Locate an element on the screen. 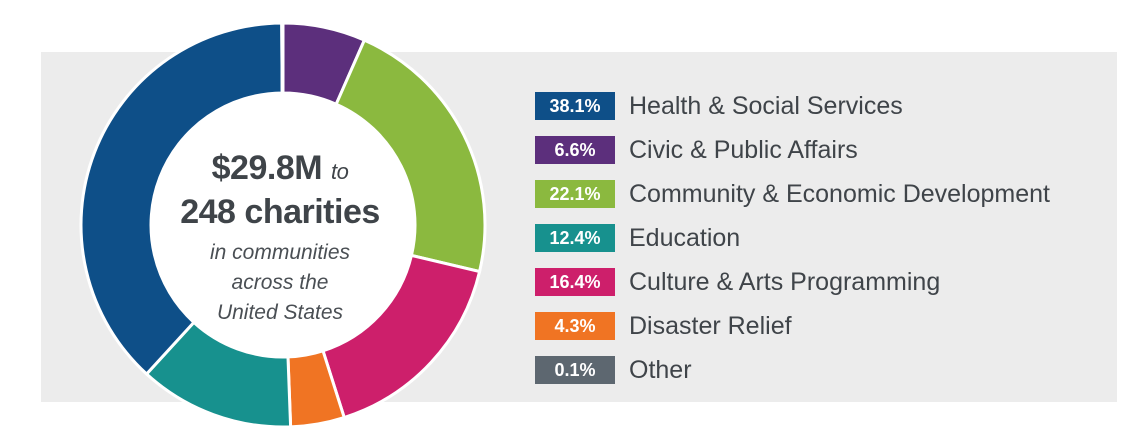 This screenshot has width=1135, height=444. legend-badge-education: 12.4% is located at coordinates (575, 238).